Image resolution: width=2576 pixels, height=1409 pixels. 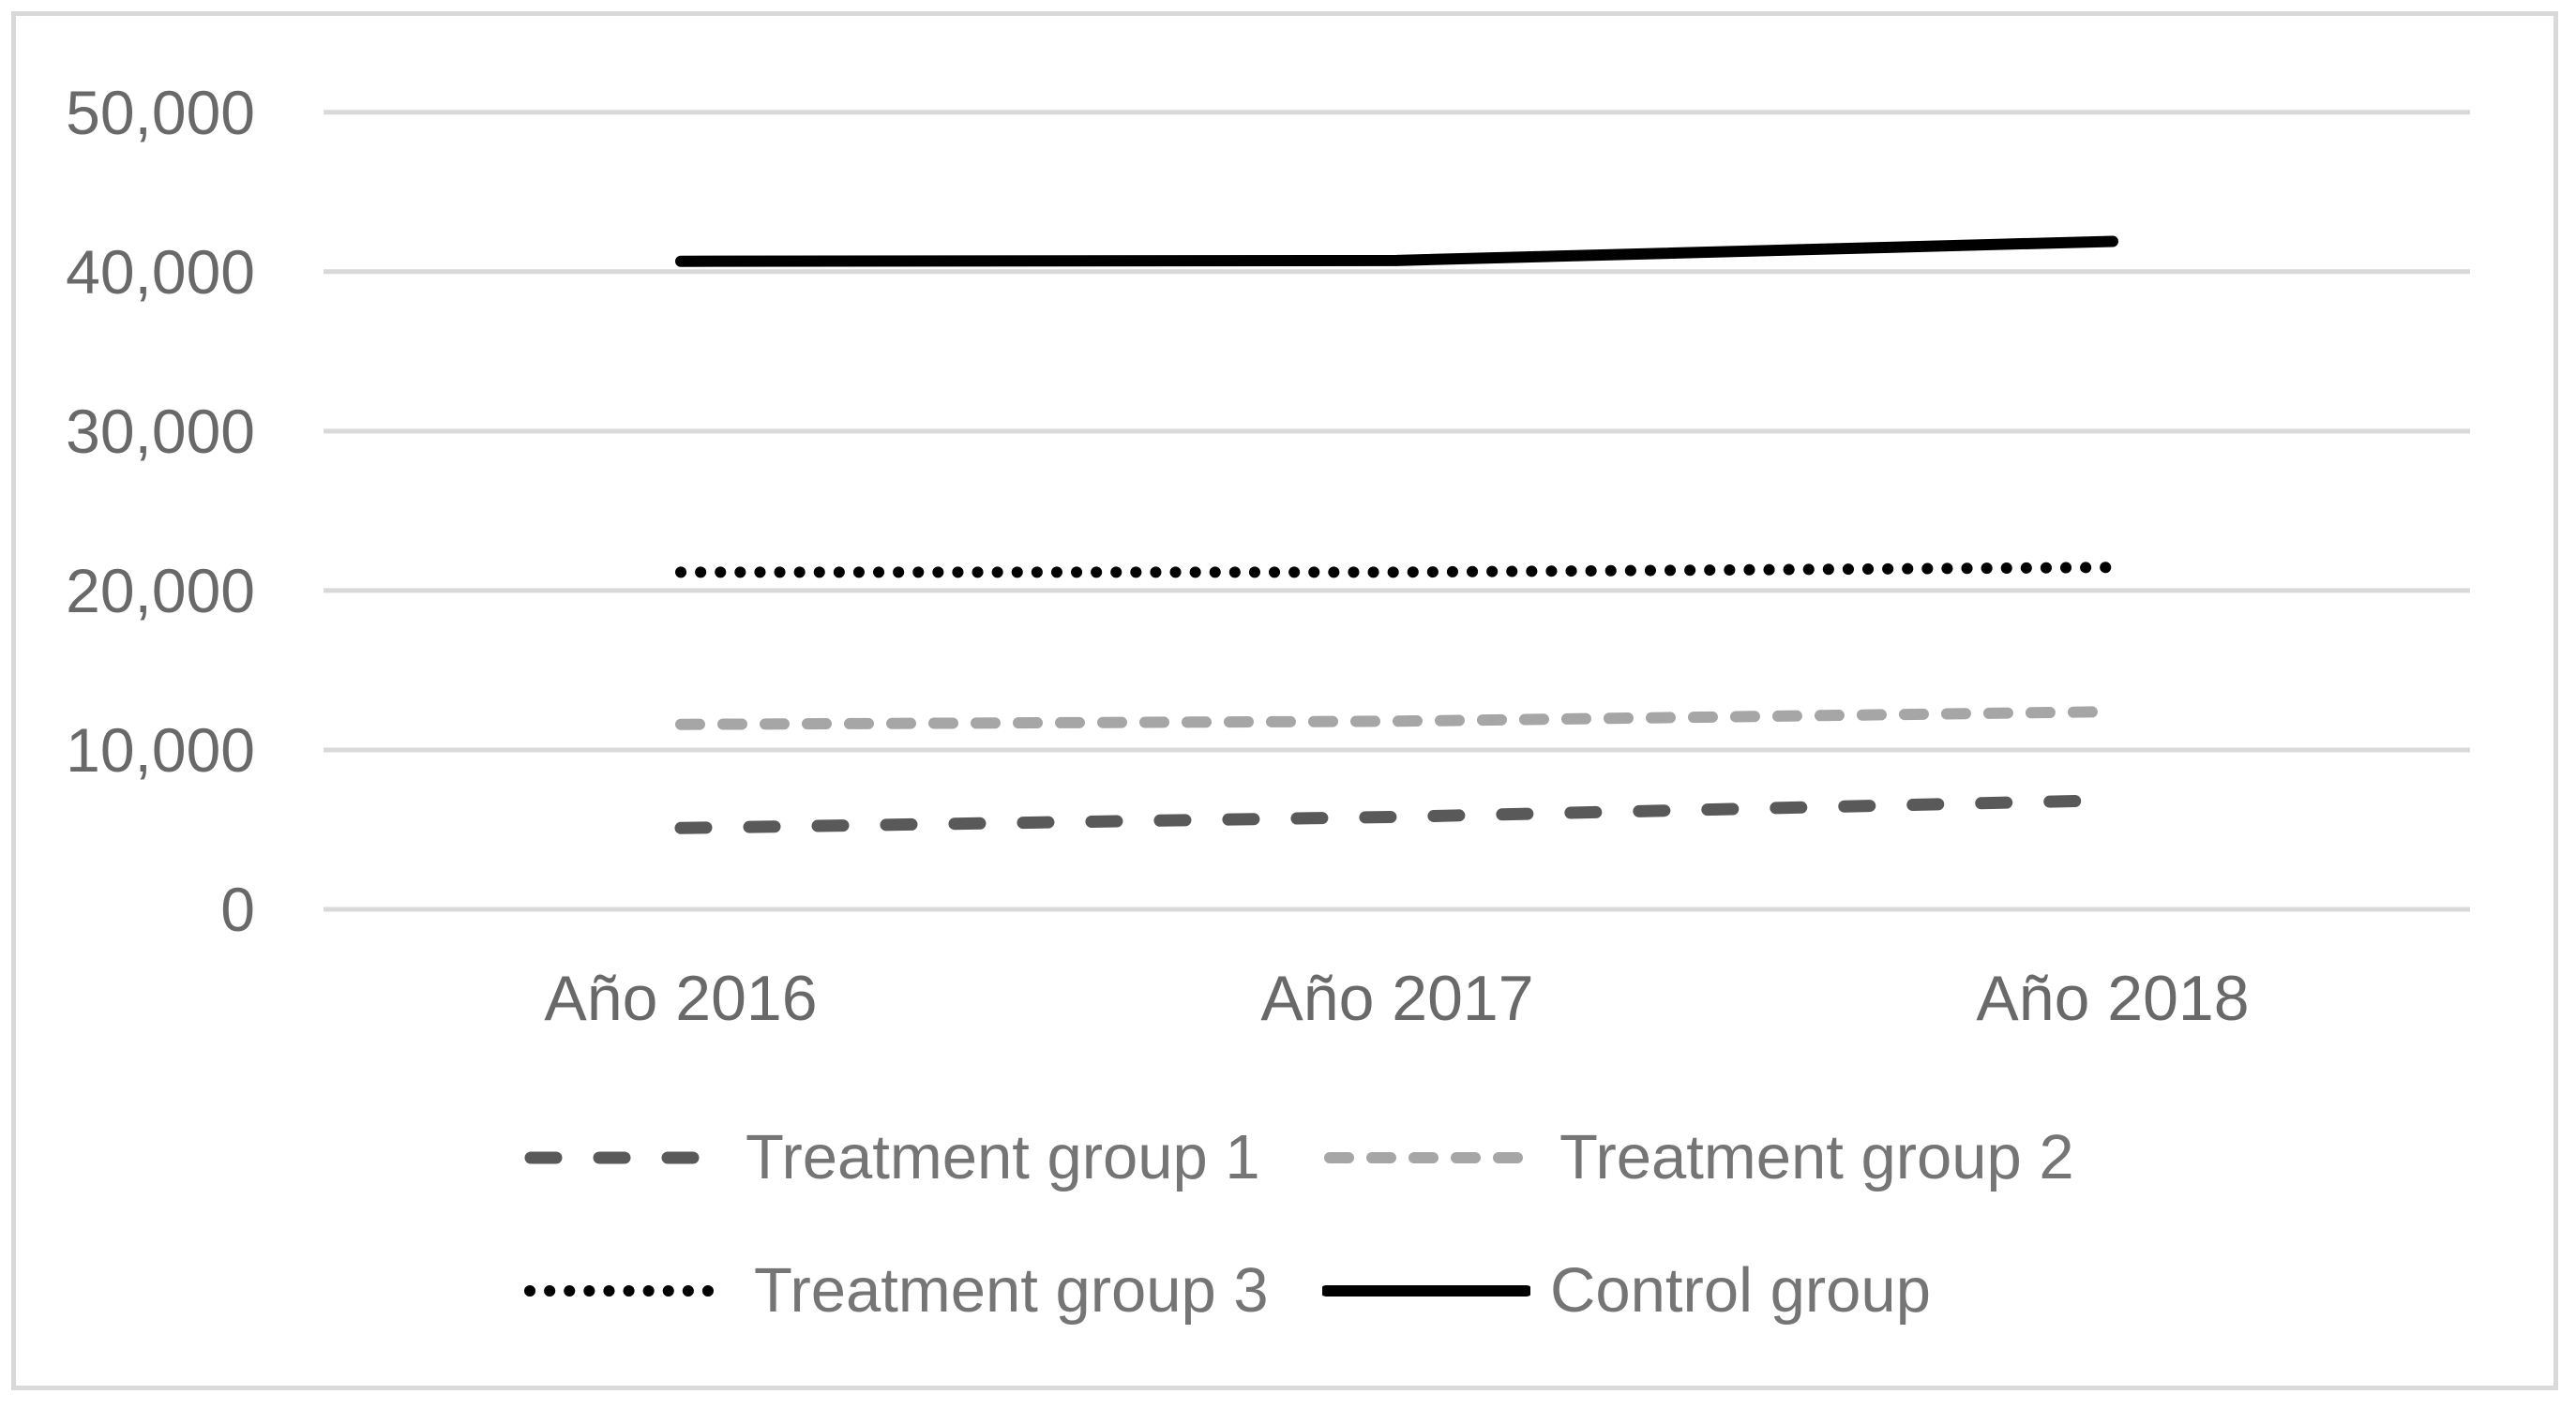 I want to click on y-tick-0: 0, so click(x=237, y=909).